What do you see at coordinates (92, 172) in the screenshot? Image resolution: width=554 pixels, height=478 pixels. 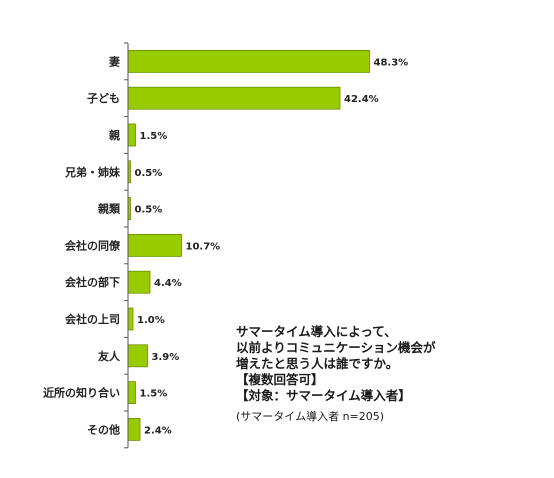 I see `category-label-3: 兄弟・姉妹` at bounding box center [92, 172].